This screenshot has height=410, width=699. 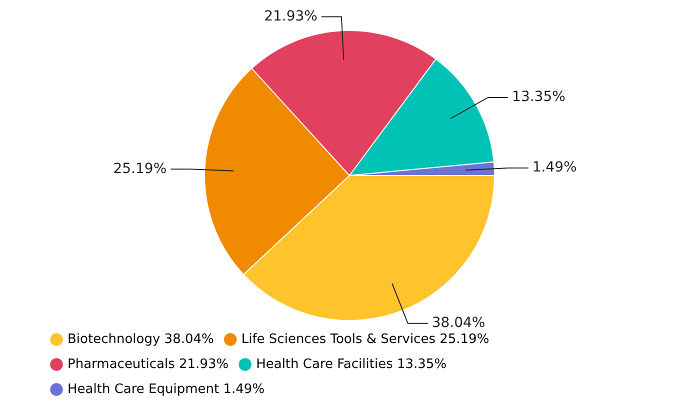 I want to click on data-label: 38.04%, so click(x=459, y=323).